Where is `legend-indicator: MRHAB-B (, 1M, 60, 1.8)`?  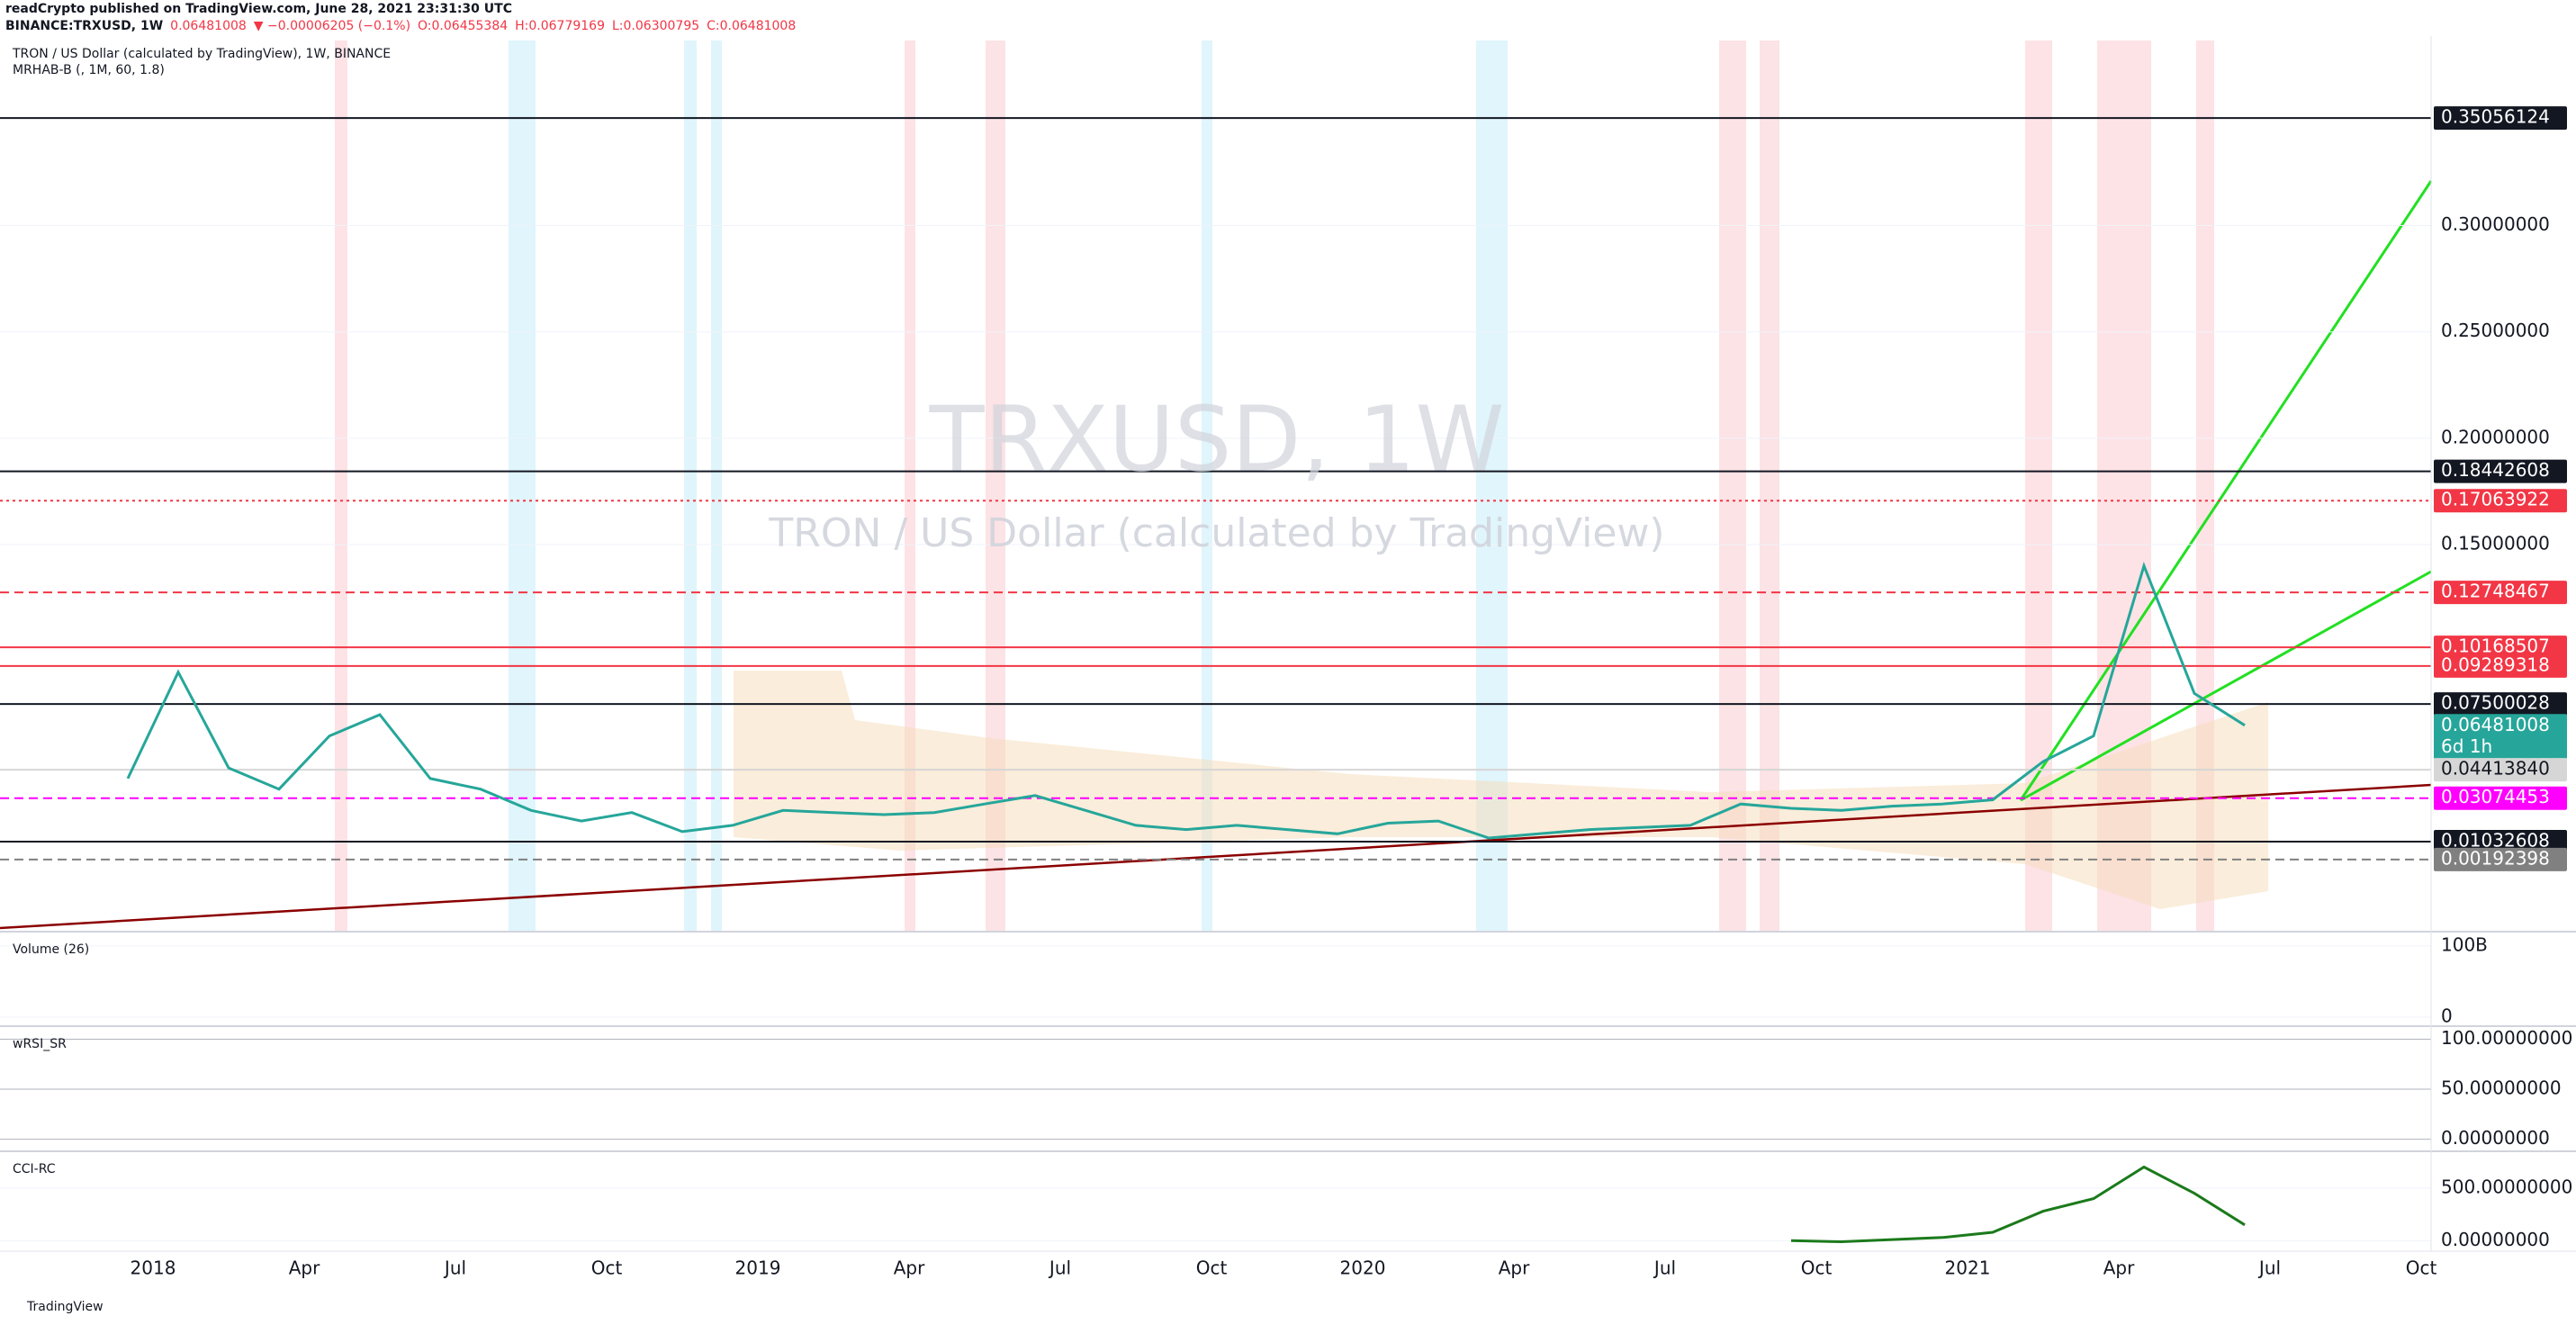 legend-indicator: MRHAB-B (, 1M, 60, 1.8) is located at coordinates (89, 70).